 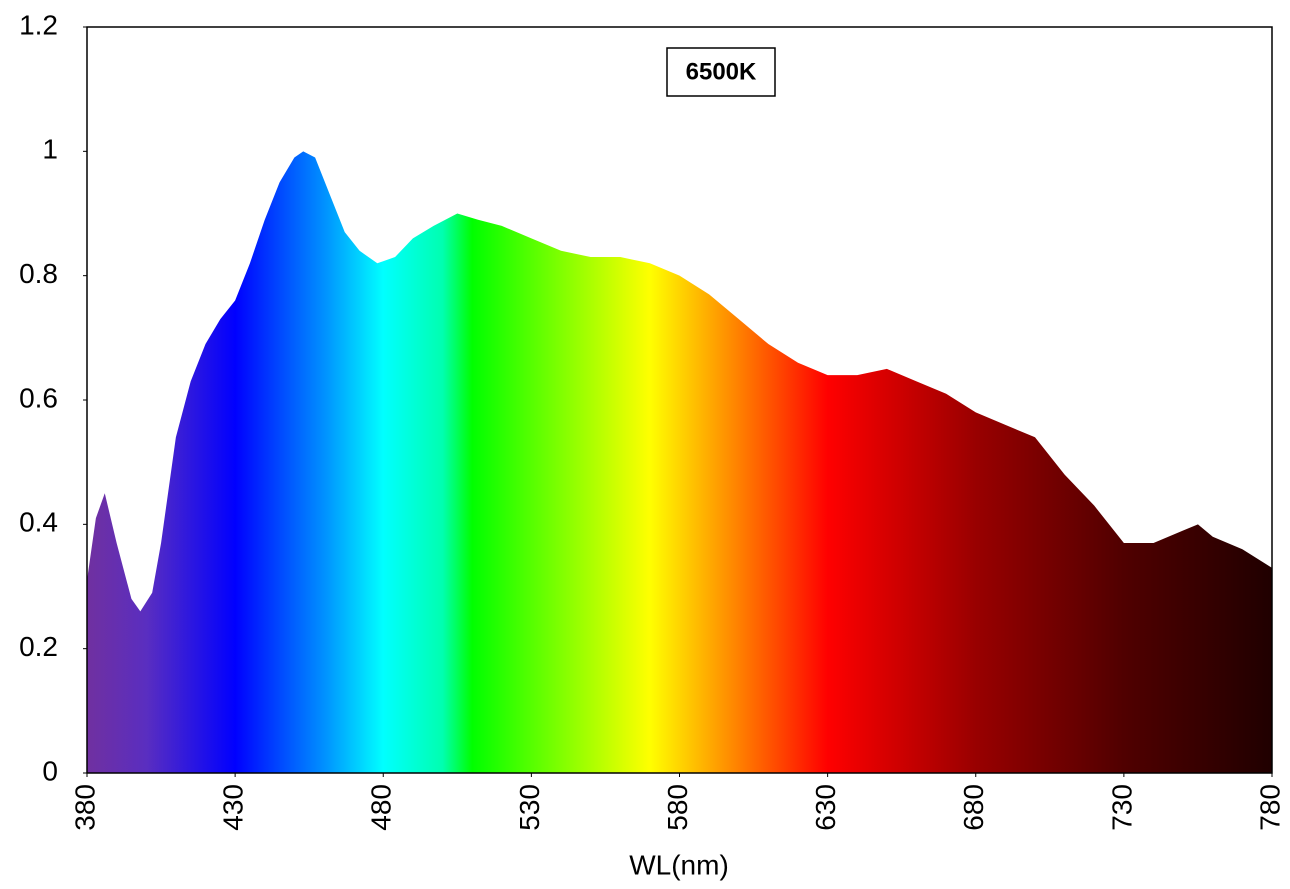 I want to click on annotation-box, so click(x=721, y=72).